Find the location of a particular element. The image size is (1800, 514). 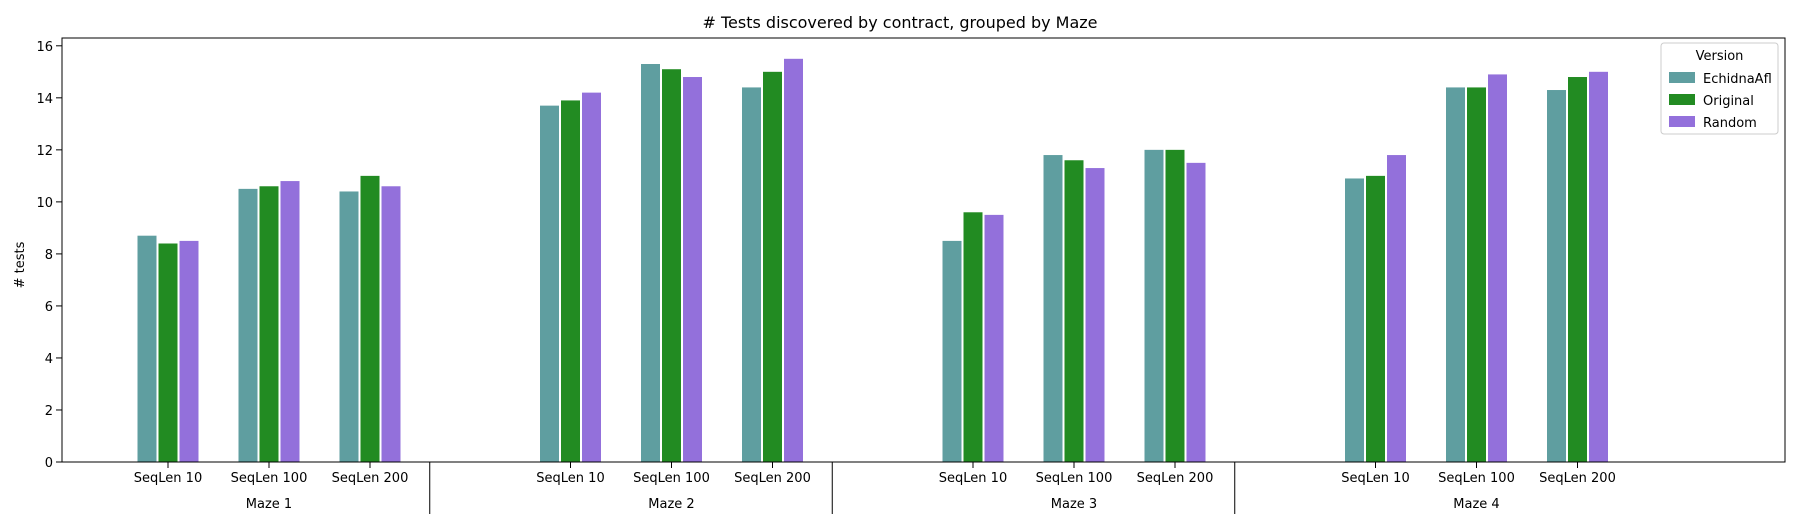

y-tick-label: 4 is located at coordinates (49, 359).